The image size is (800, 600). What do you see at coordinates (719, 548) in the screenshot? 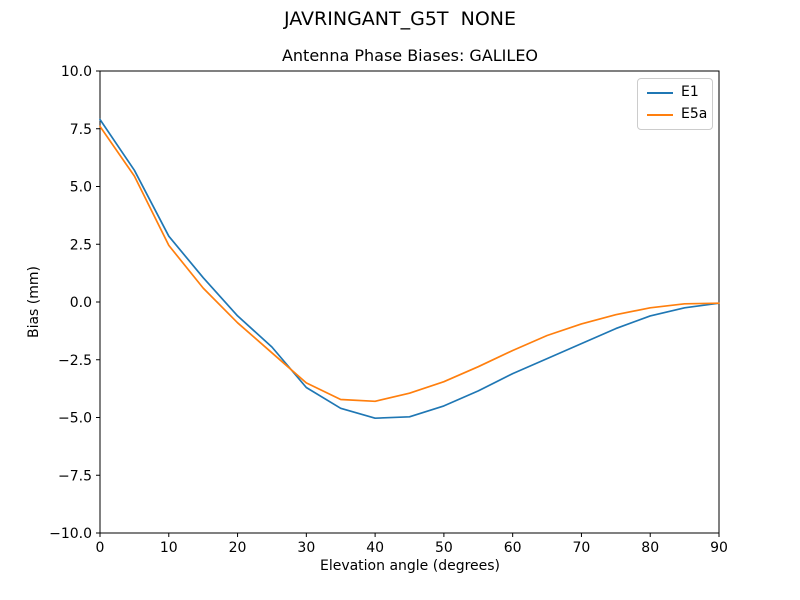
I see `x-tick-label: 90` at bounding box center [719, 548].